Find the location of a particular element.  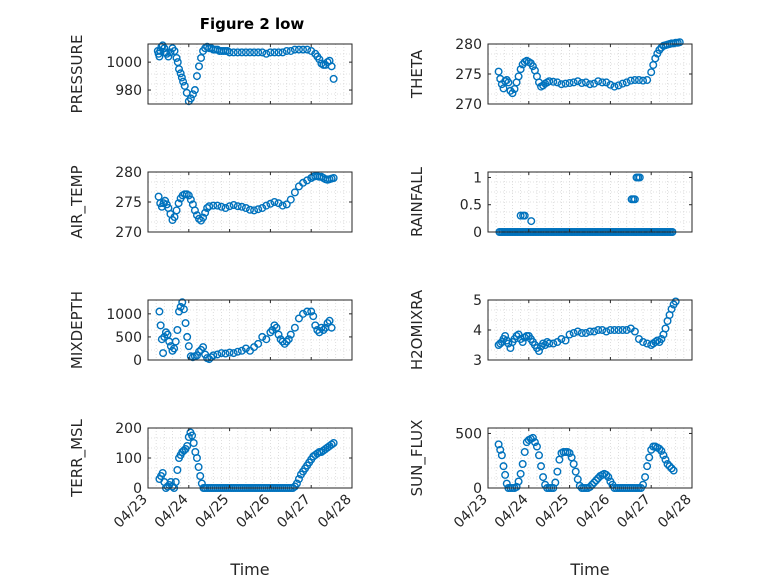

y-tick-label: 1 is located at coordinates (477, 178).